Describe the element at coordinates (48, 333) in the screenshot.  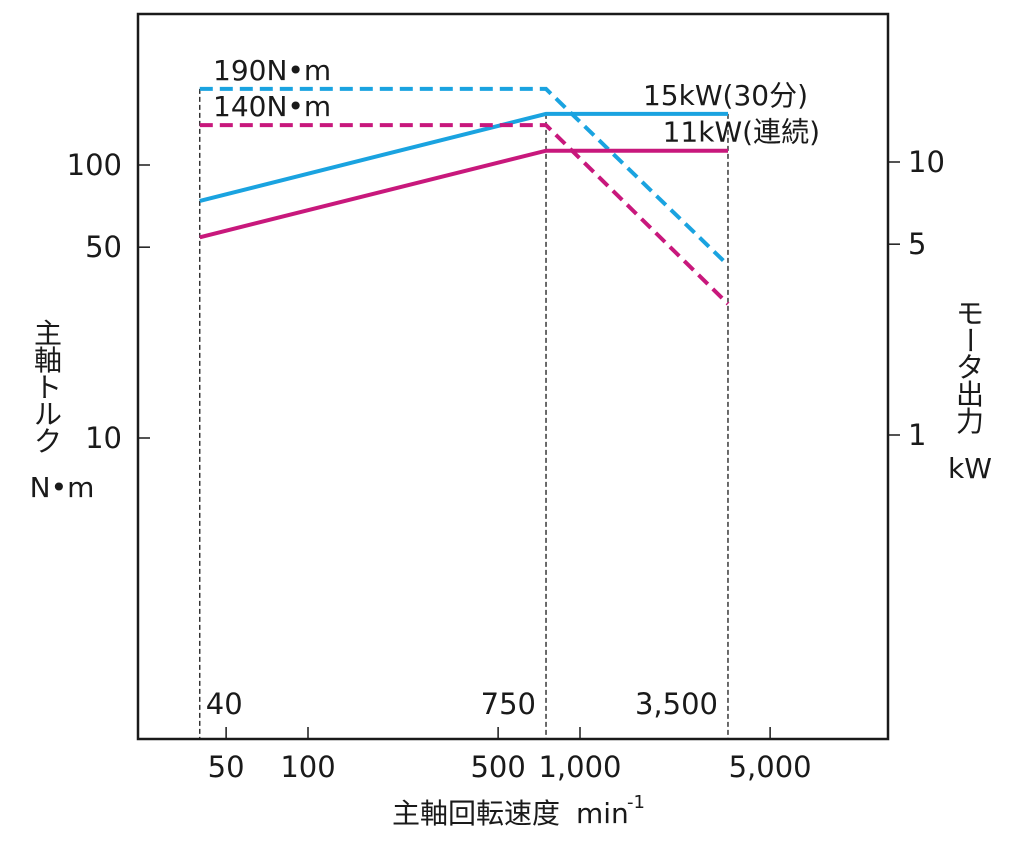
I see `y-left-label-char: 主` at that location.